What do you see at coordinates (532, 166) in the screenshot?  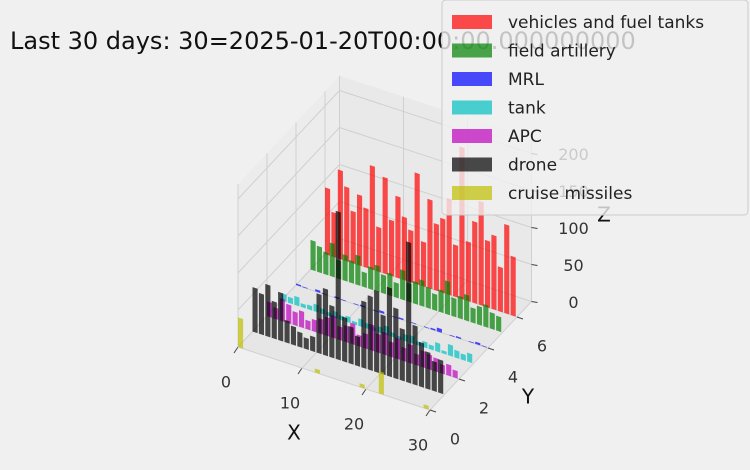 I see `legend-label: drone` at bounding box center [532, 166].